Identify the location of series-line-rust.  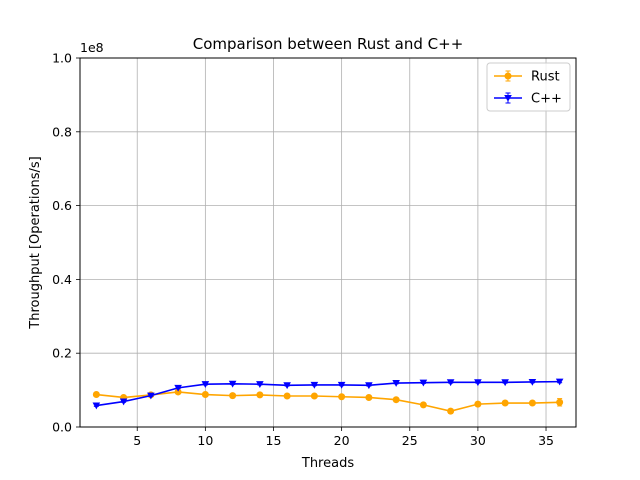
(328, 401).